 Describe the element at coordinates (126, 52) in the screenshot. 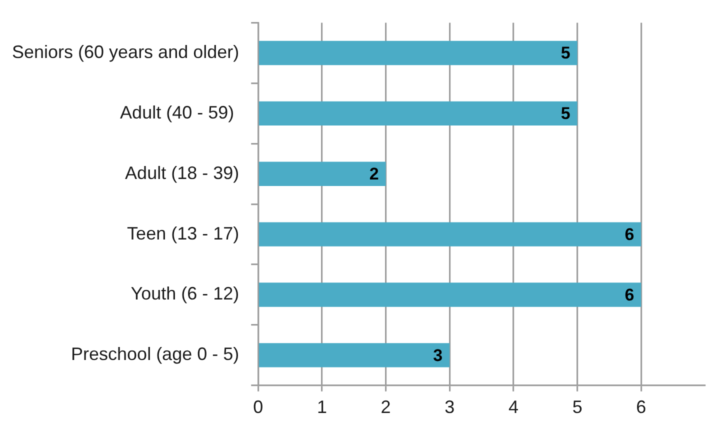

I see `y-tick-label: Seniors (60 years and older)` at that location.